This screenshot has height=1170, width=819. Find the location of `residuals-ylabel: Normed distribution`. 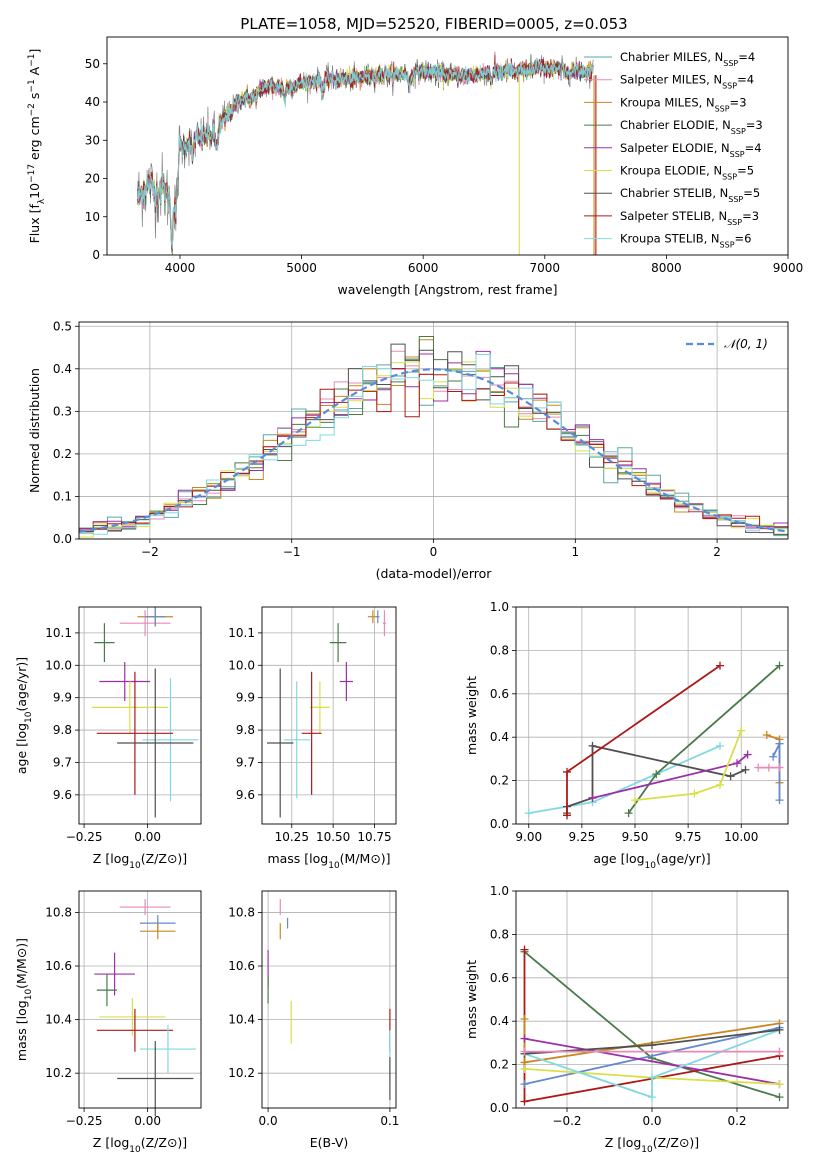

residuals-ylabel: Normed distribution is located at coordinates (34, 430).